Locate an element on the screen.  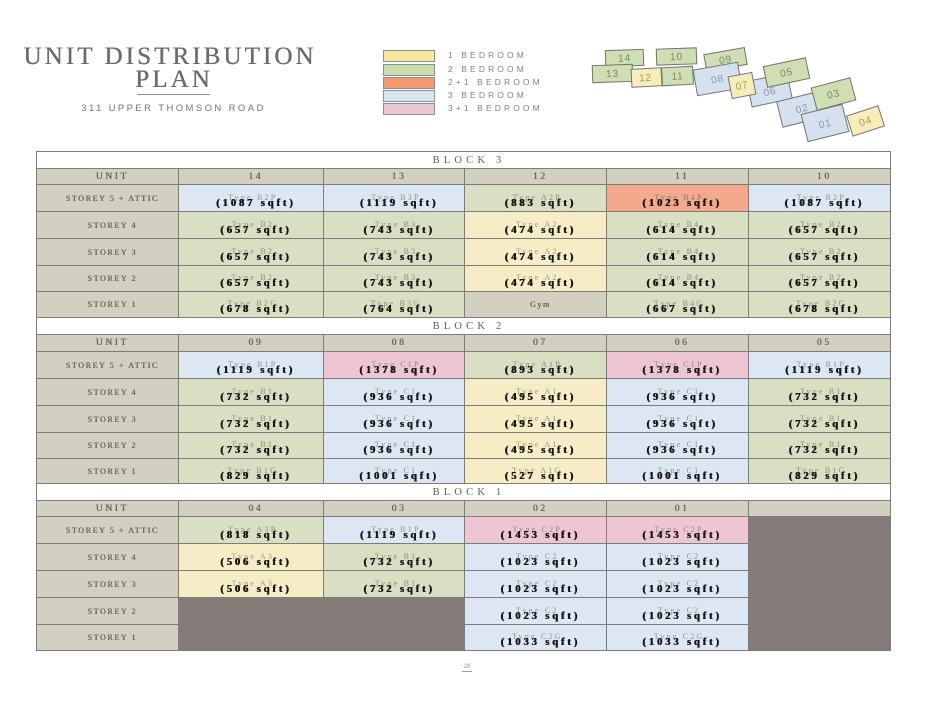
svg-text: 08 is located at coordinates (717, 79).